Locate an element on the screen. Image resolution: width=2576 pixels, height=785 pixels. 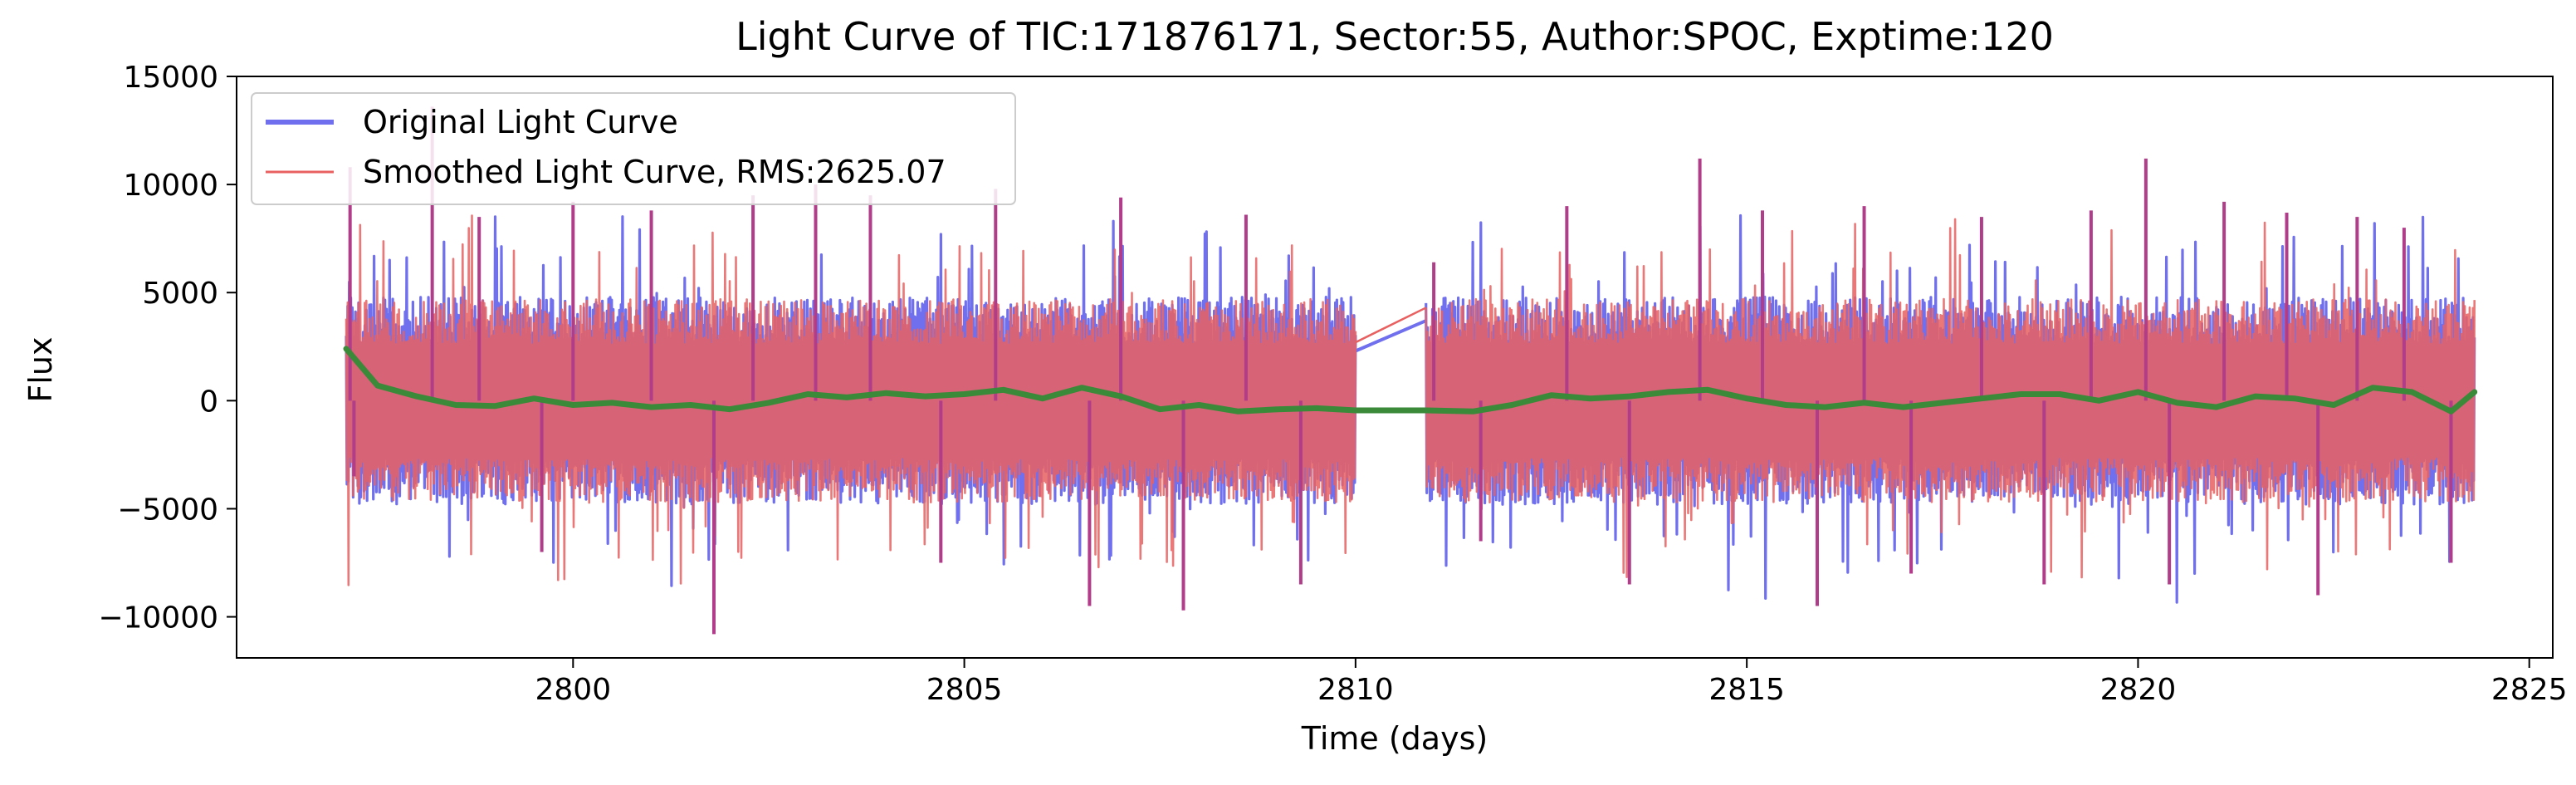
x-axis: 2800 2805 2810 2815 2820 2825 is located at coordinates (1551, 682).